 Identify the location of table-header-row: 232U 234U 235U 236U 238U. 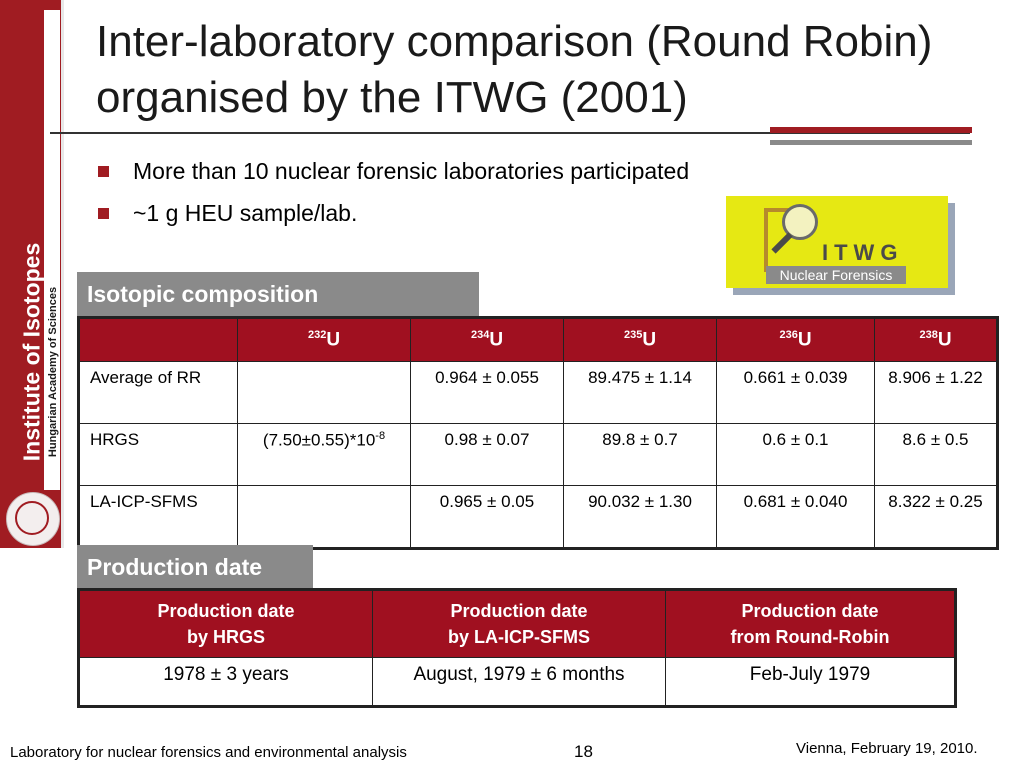
(538, 339).